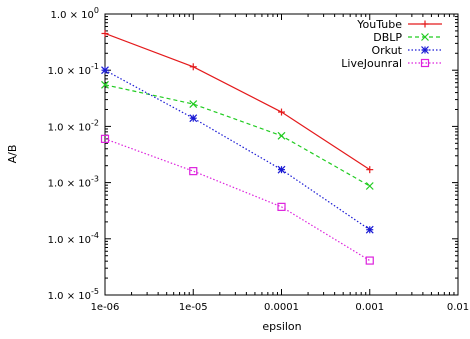  I want to click on y-tick-label: 1.0 × 10⁻⁵, so click(73, 294).